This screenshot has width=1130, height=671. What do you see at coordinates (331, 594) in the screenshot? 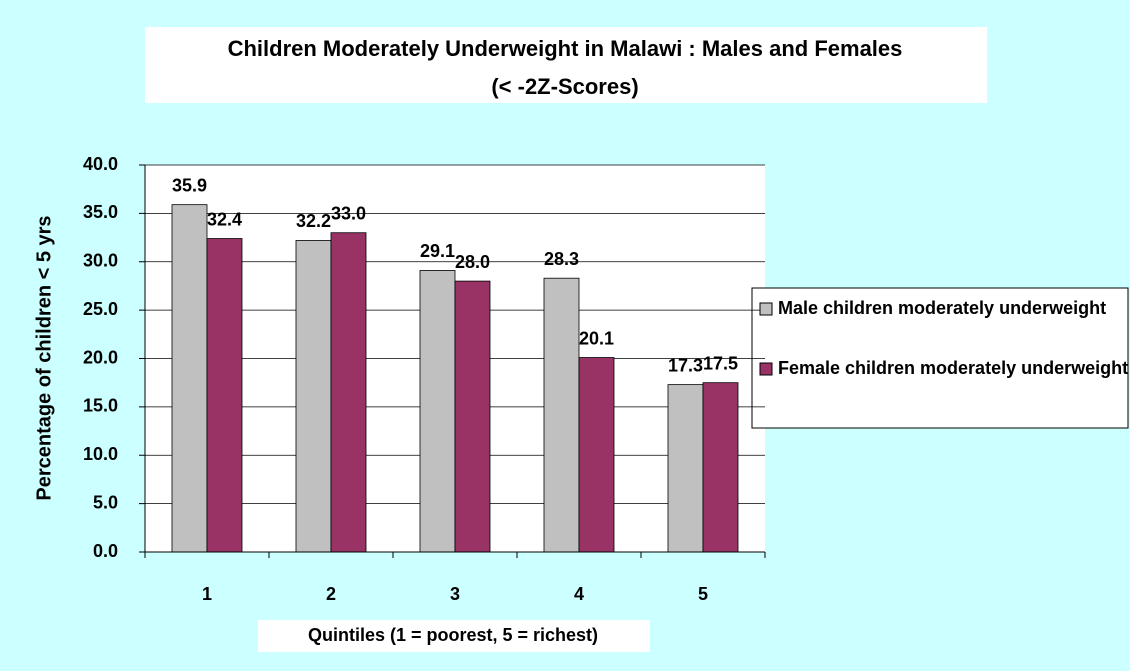
I see `x-tick-label: 2` at bounding box center [331, 594].